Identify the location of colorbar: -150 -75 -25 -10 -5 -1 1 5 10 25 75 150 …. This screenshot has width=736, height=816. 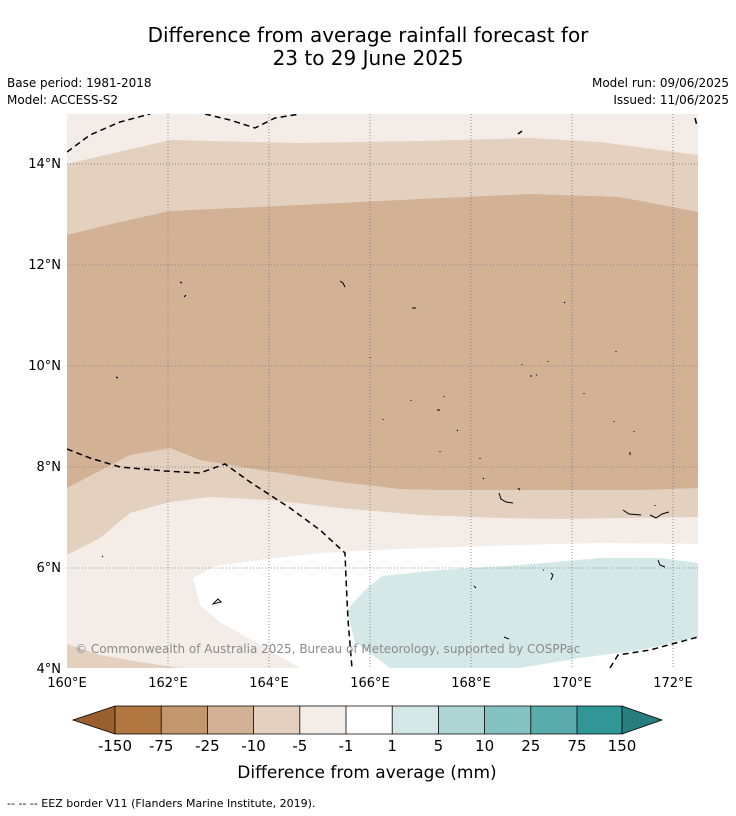
(367, 744).